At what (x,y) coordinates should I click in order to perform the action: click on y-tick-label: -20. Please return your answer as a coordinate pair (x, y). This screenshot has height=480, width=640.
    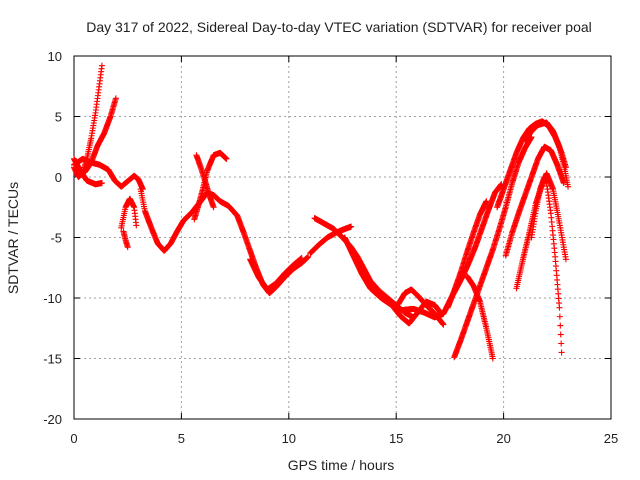
    Looking at the image, I should click on (52, 419).